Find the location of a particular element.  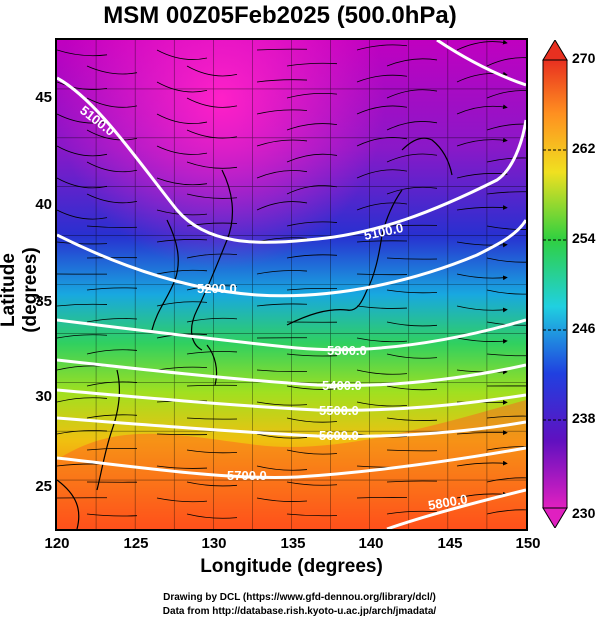

colorbar-label-262: 262 is located at coordinates (584, 148).